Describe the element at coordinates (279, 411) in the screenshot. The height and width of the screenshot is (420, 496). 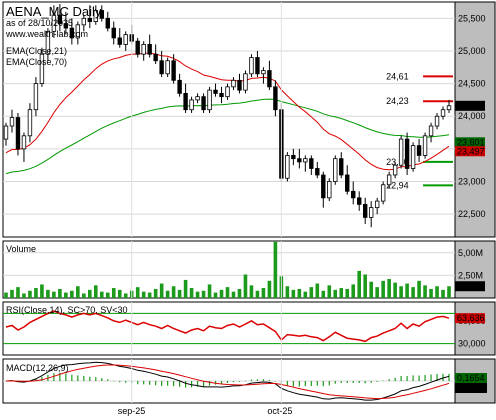
I see `date-tick-label: oct-25` at that location.